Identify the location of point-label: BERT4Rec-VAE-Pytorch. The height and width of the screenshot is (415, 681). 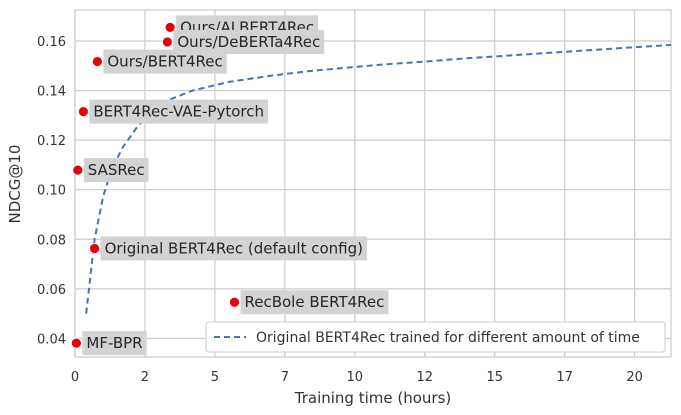
(178, 111).